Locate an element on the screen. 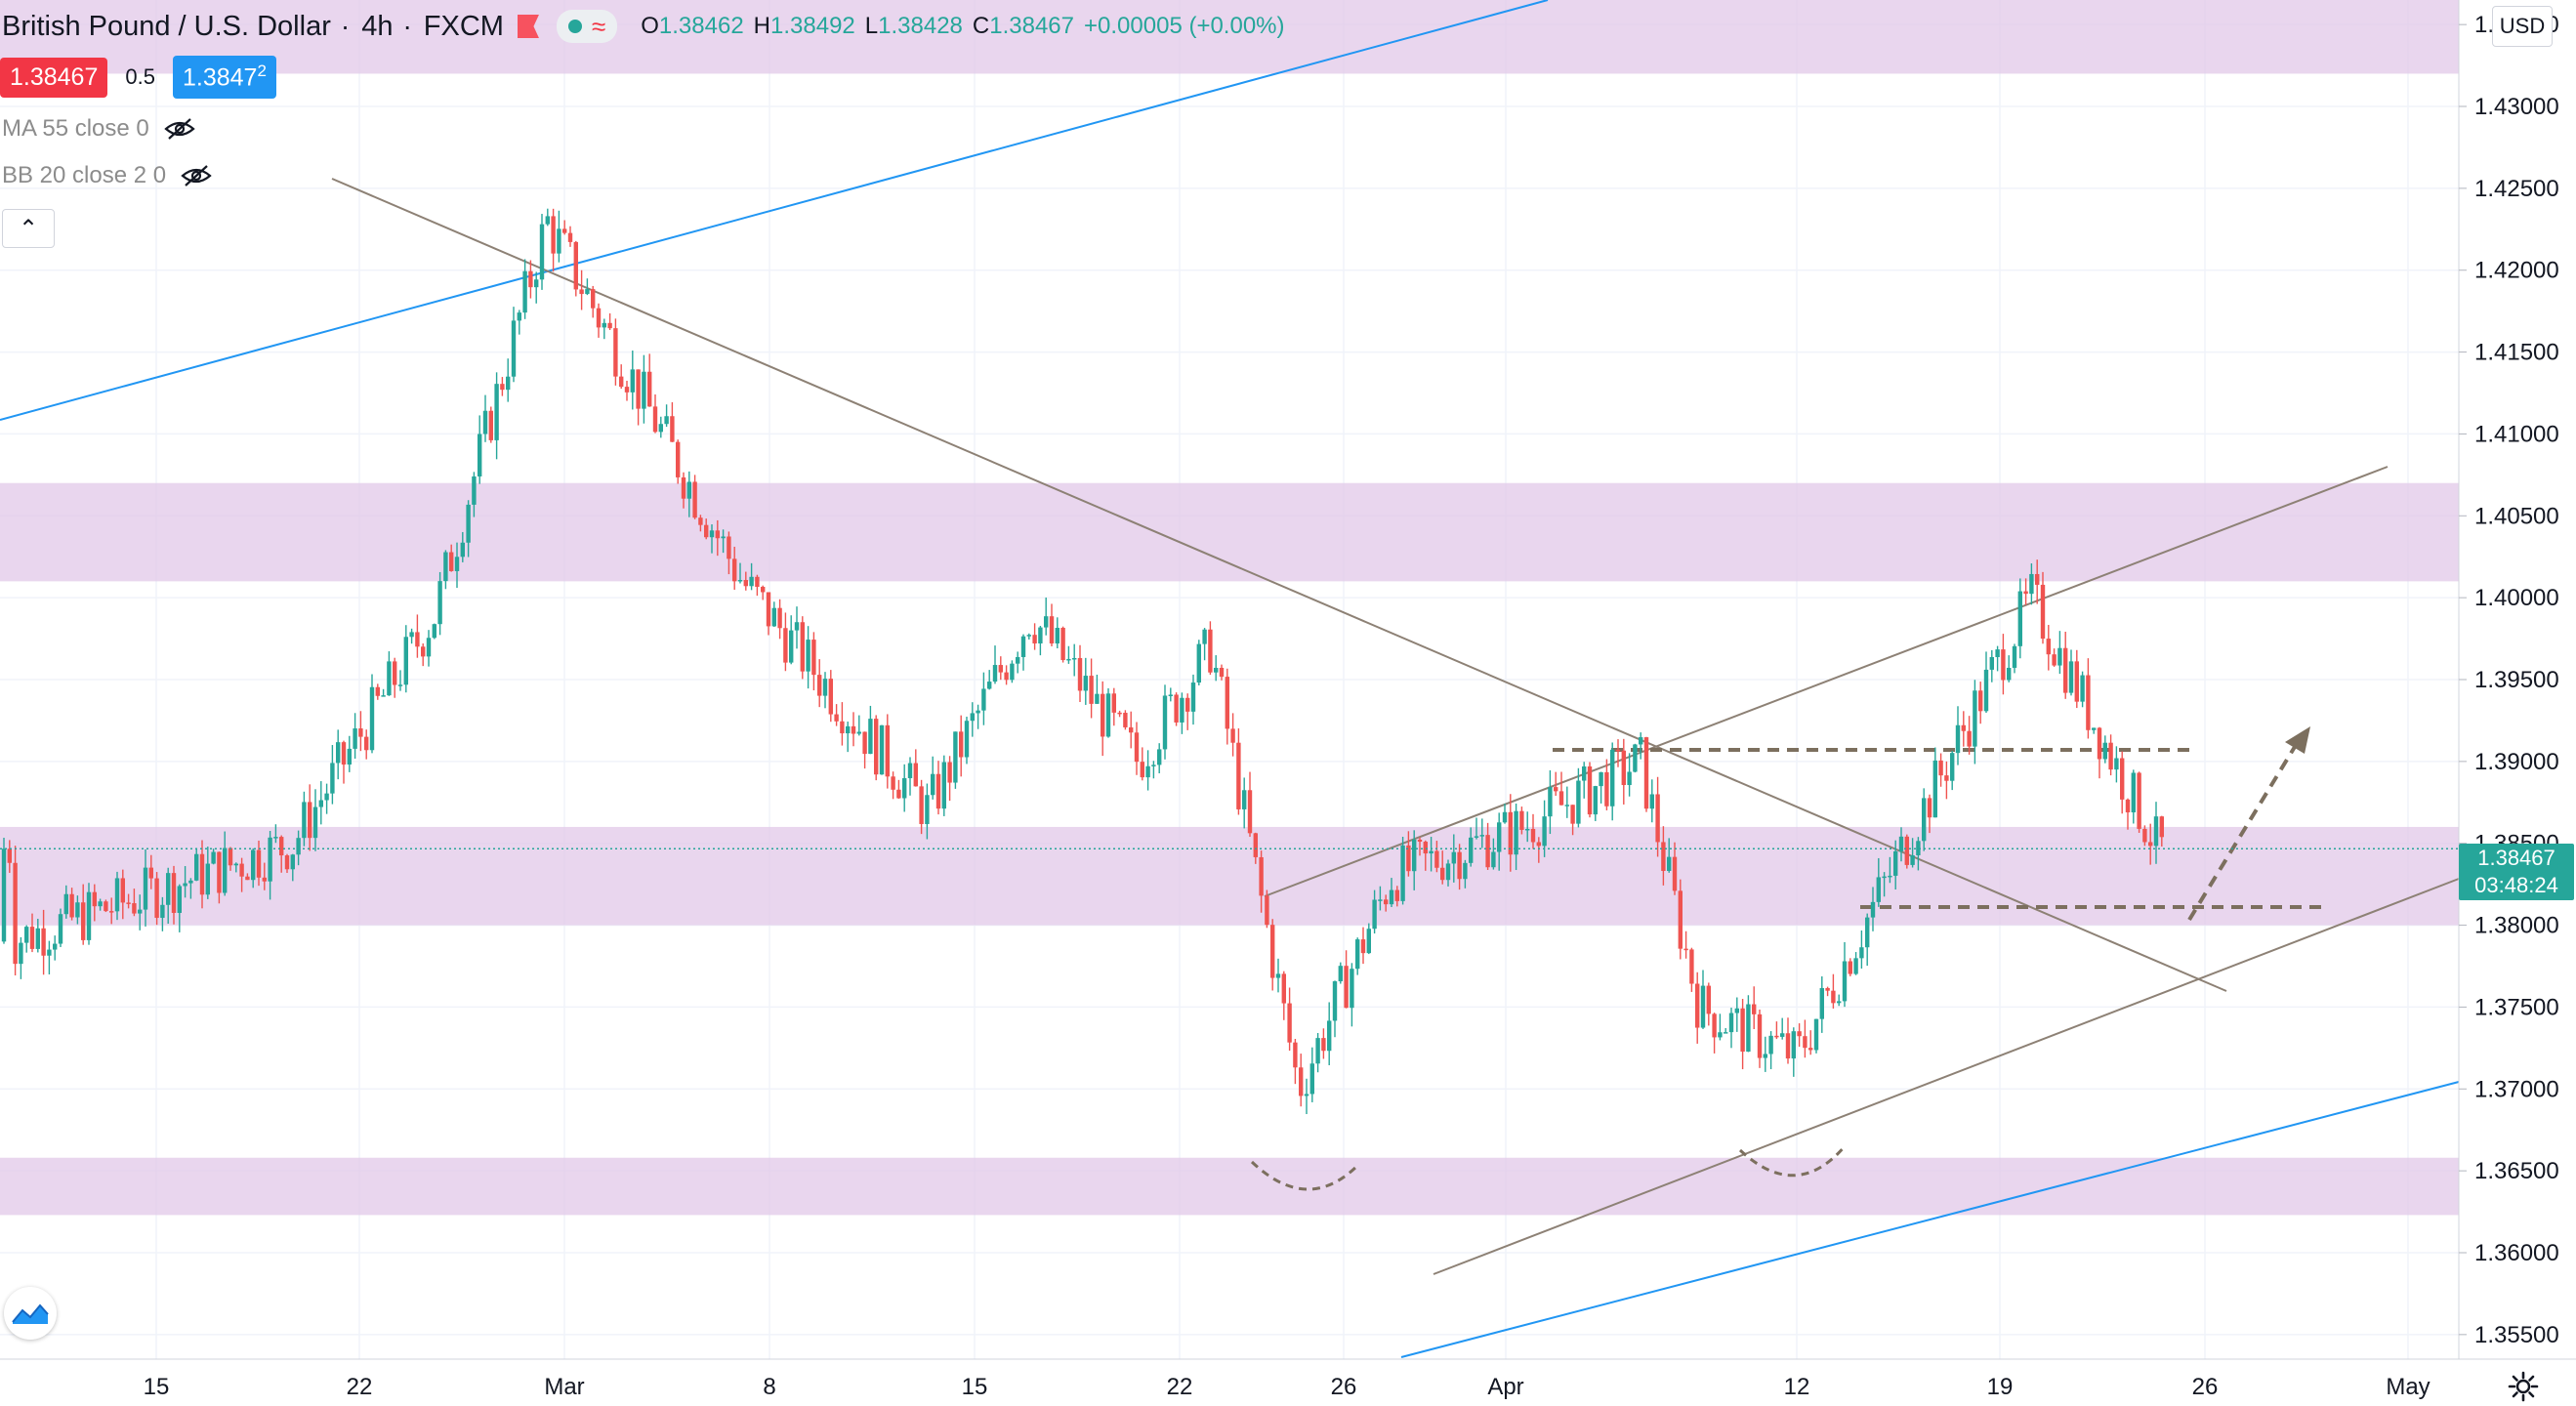 This screenshot has width=2576, height=1406. open-value: 1.38462 is located at coordinates (701, 26).